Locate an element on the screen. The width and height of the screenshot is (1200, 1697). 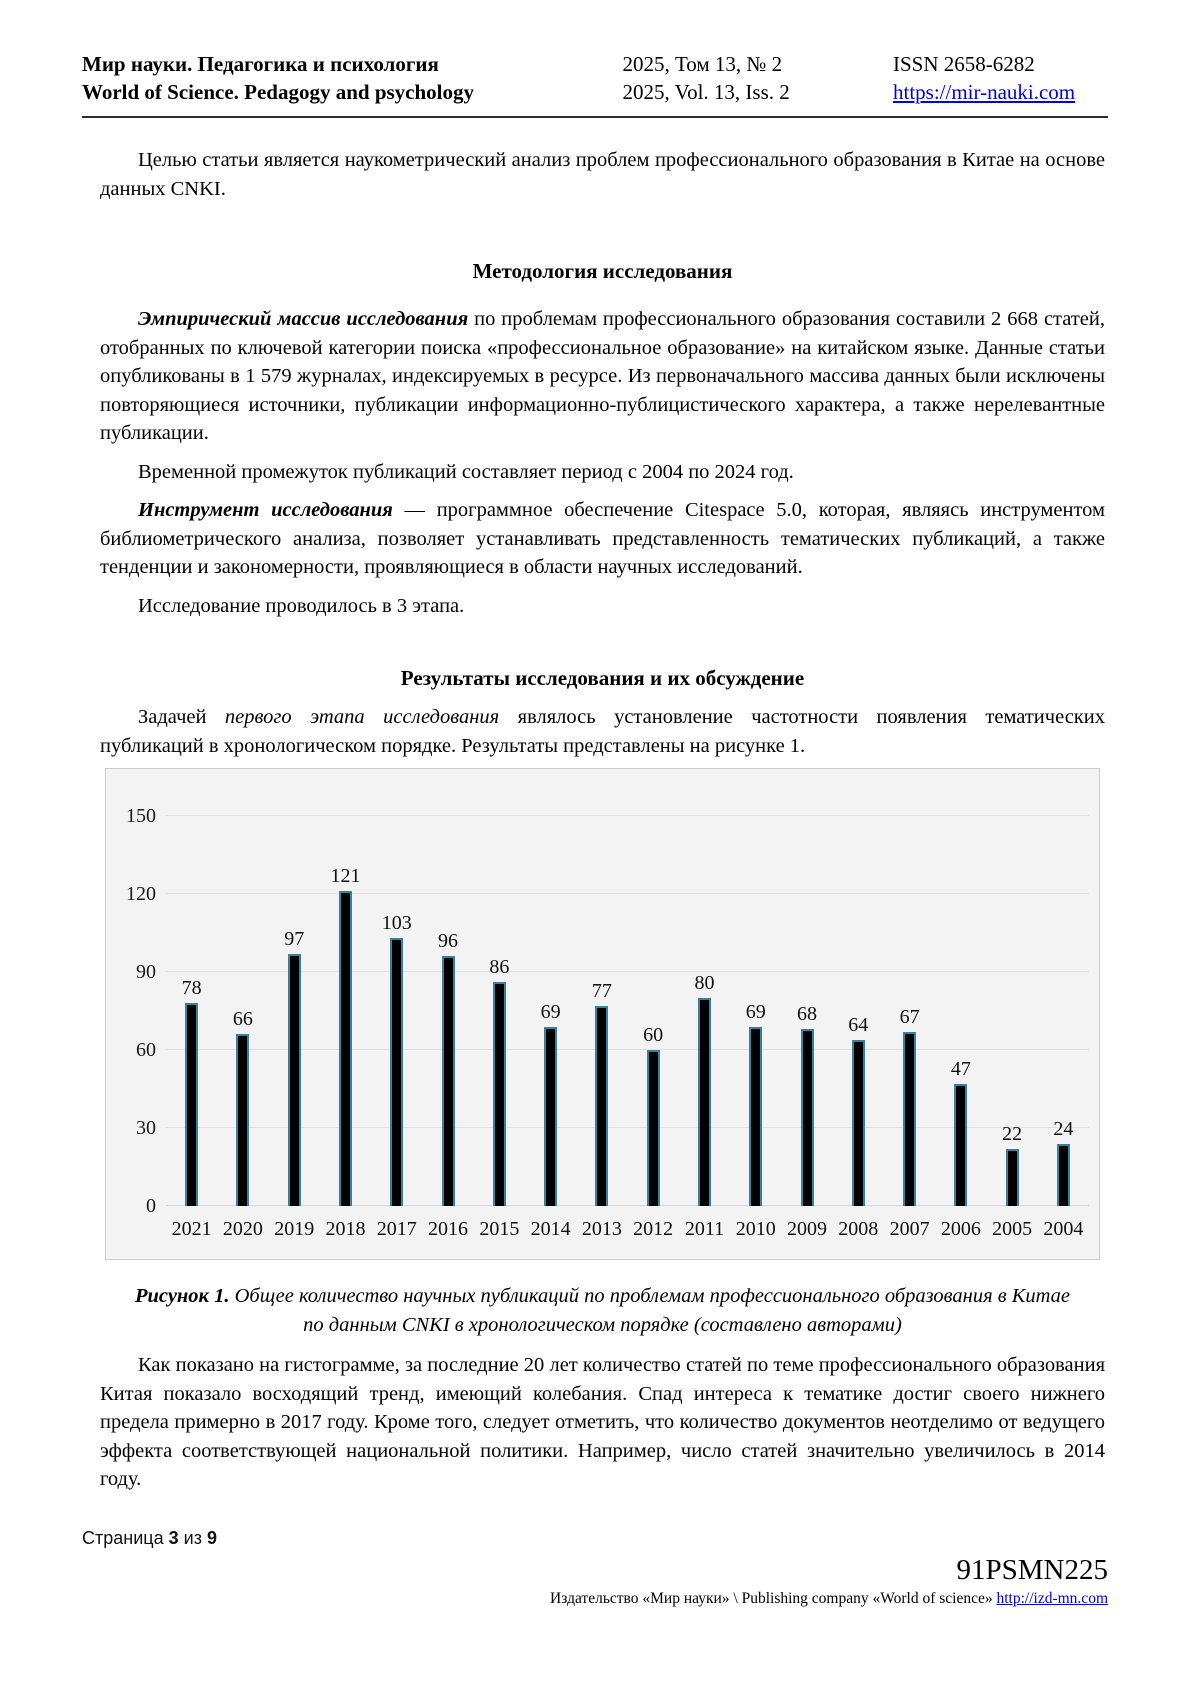
bar-group-2020: 66 2020 is located at coordinates (242, 1028).